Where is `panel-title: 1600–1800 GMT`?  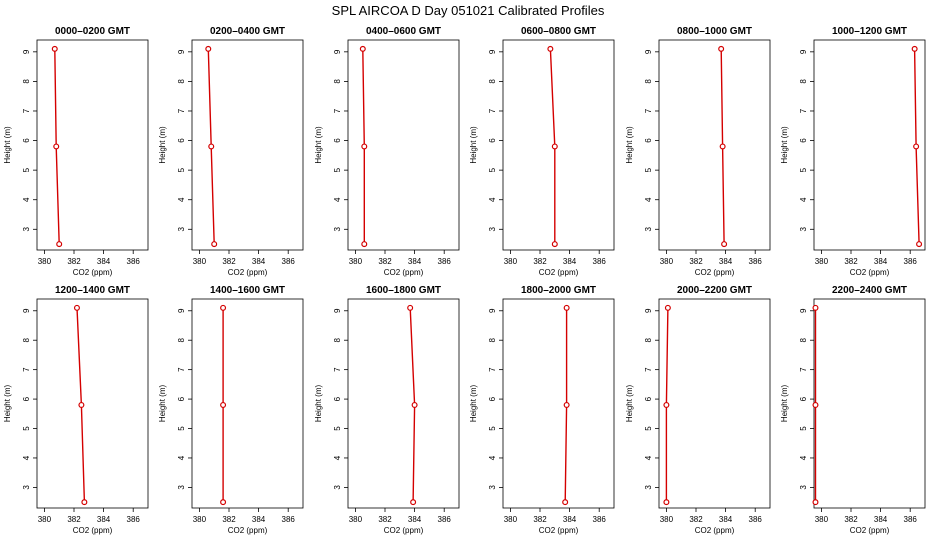 panel-title: 1600–1800 GMT is located at coordinates (403, 290).